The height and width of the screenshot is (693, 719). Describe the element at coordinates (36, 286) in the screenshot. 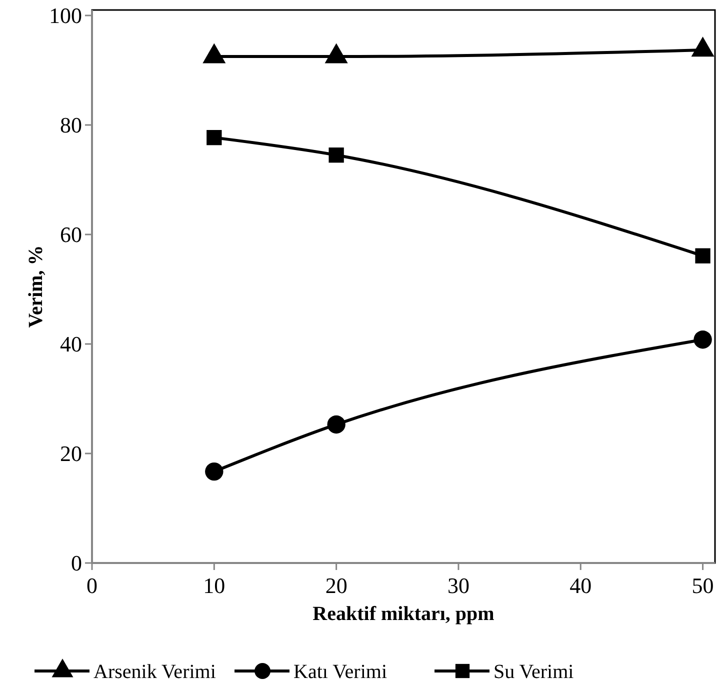

I see `y-axis-title: Verim, %` at that location.